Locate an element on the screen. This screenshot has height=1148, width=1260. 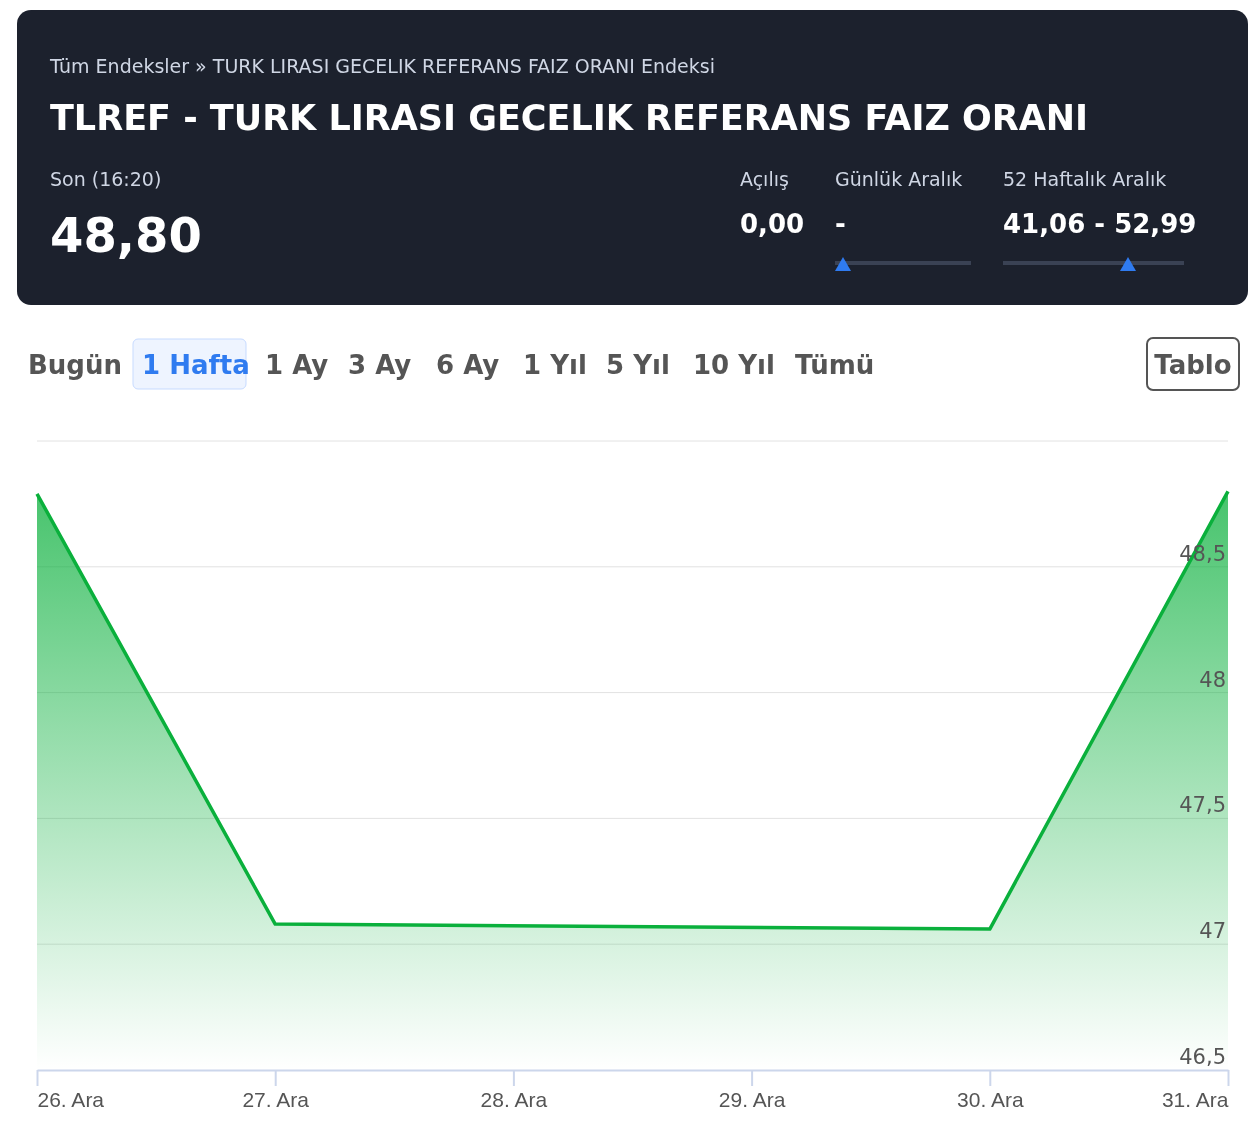
text: 1 Ay is located at coordinates (297, 365).